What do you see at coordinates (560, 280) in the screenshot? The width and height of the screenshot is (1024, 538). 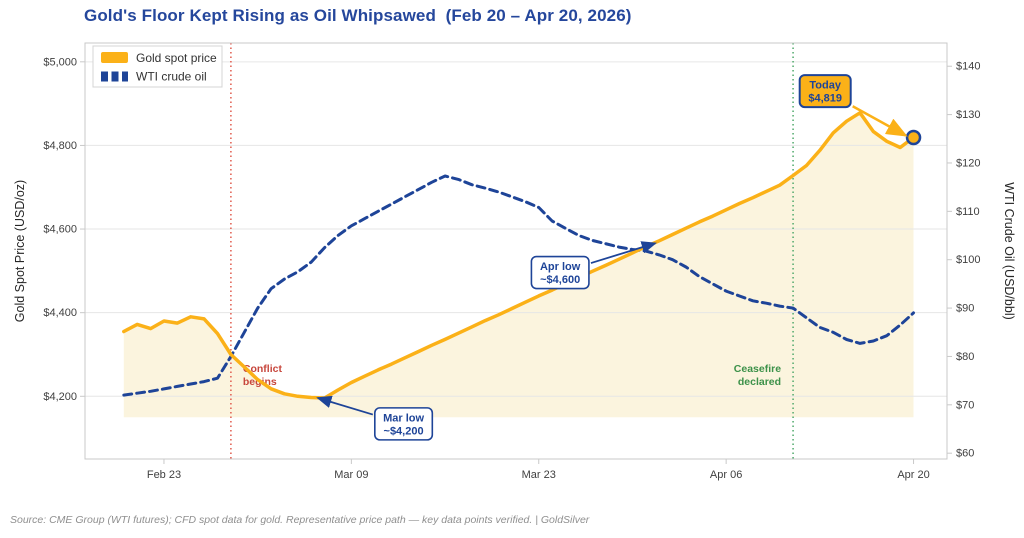 I see `apr-low-label: ~$4,600` at bounding box center [560, 280].